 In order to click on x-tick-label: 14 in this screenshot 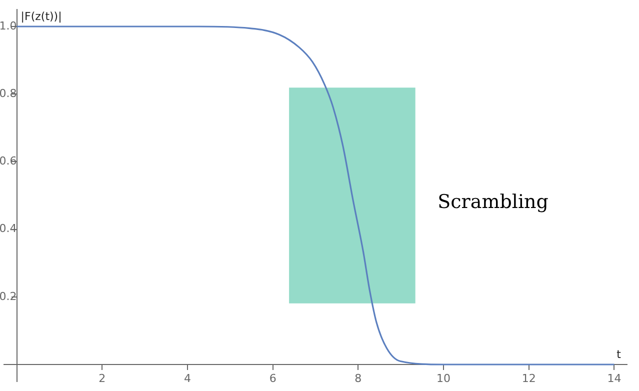, I will do `click(614, 378)`.